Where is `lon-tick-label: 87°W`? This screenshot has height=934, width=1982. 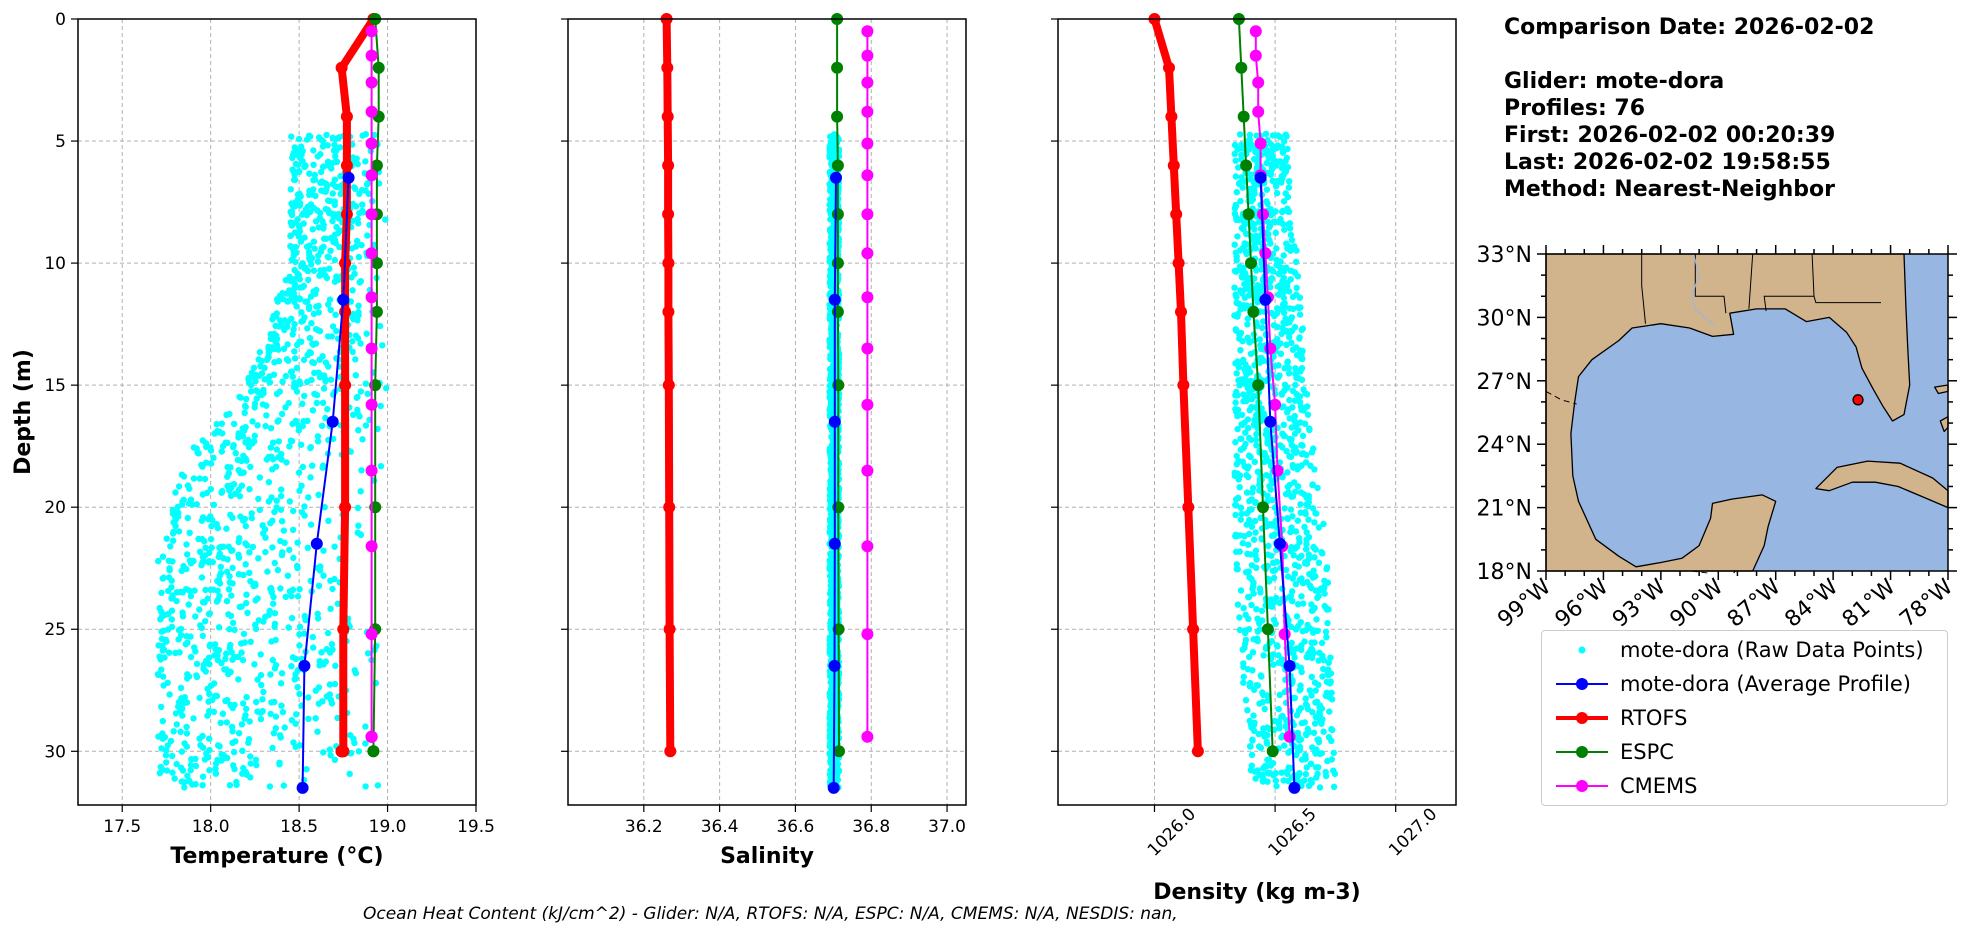 lon-tick-label: 87°W is located at coordinates (1754, 603).